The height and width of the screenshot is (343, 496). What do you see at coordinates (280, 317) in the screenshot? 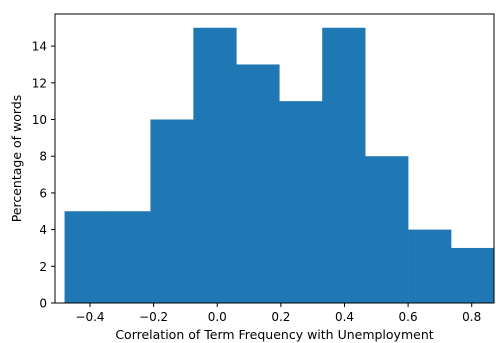
I see `x-tick-label: 0.2` at bounding box center [280, 317].